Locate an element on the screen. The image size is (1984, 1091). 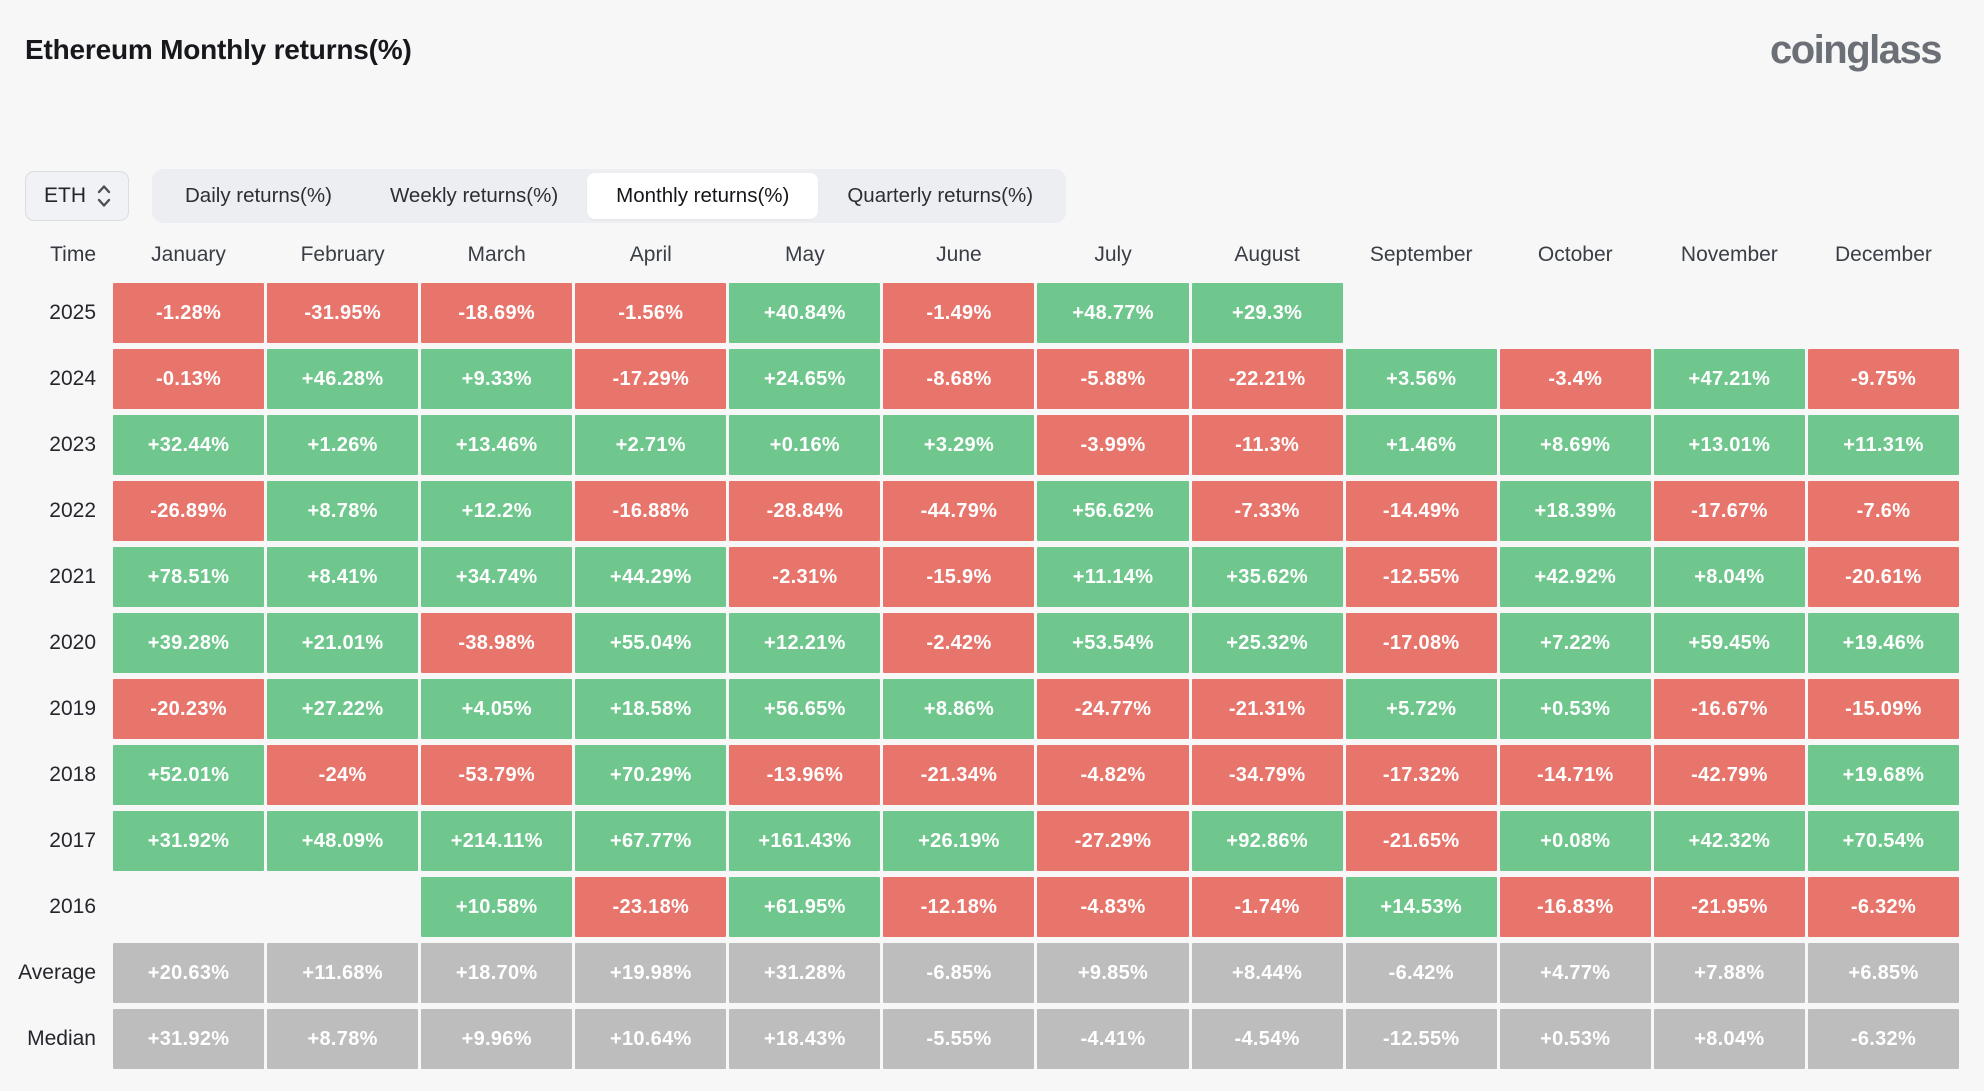
return-cell: +27.22% is located at coordinates (343, 709).